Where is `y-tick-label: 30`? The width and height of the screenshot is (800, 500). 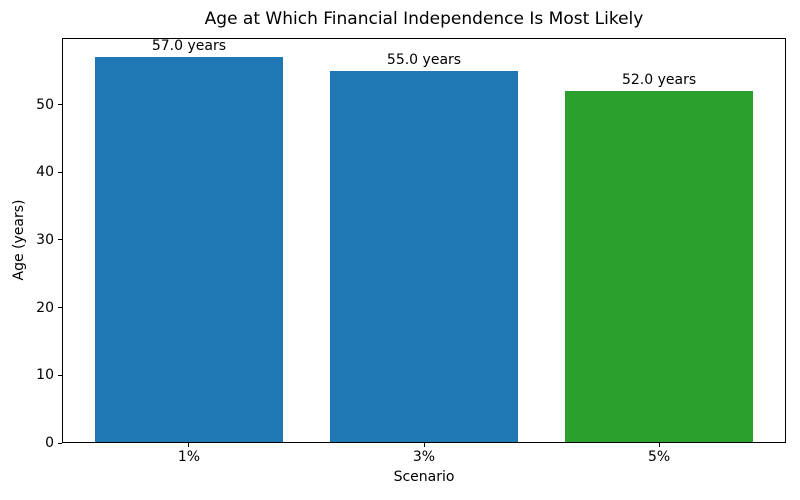 y-tick-label: 30 is located at coordinates (45, 239).